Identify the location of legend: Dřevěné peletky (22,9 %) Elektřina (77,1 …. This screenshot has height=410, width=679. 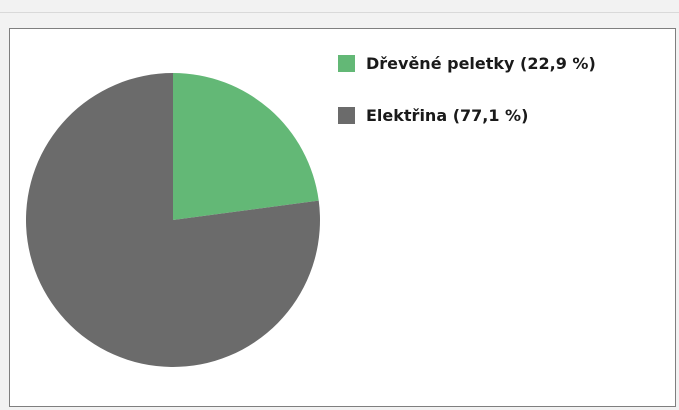
(467, 89).